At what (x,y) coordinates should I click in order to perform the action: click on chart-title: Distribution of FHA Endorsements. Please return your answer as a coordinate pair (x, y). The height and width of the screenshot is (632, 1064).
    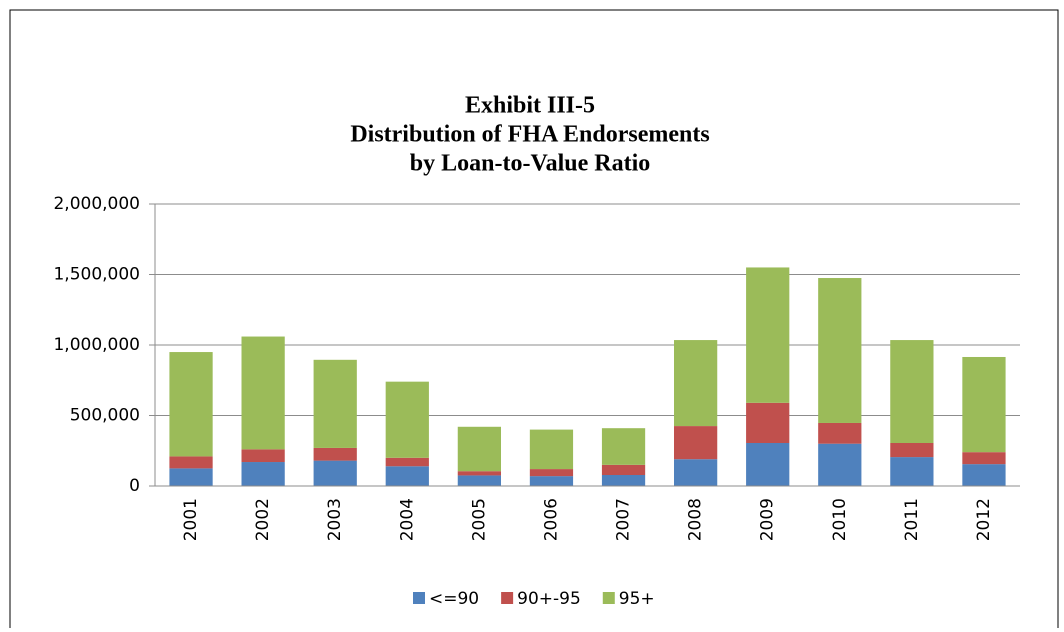
    Looking at the image, I should click on (529, 135).